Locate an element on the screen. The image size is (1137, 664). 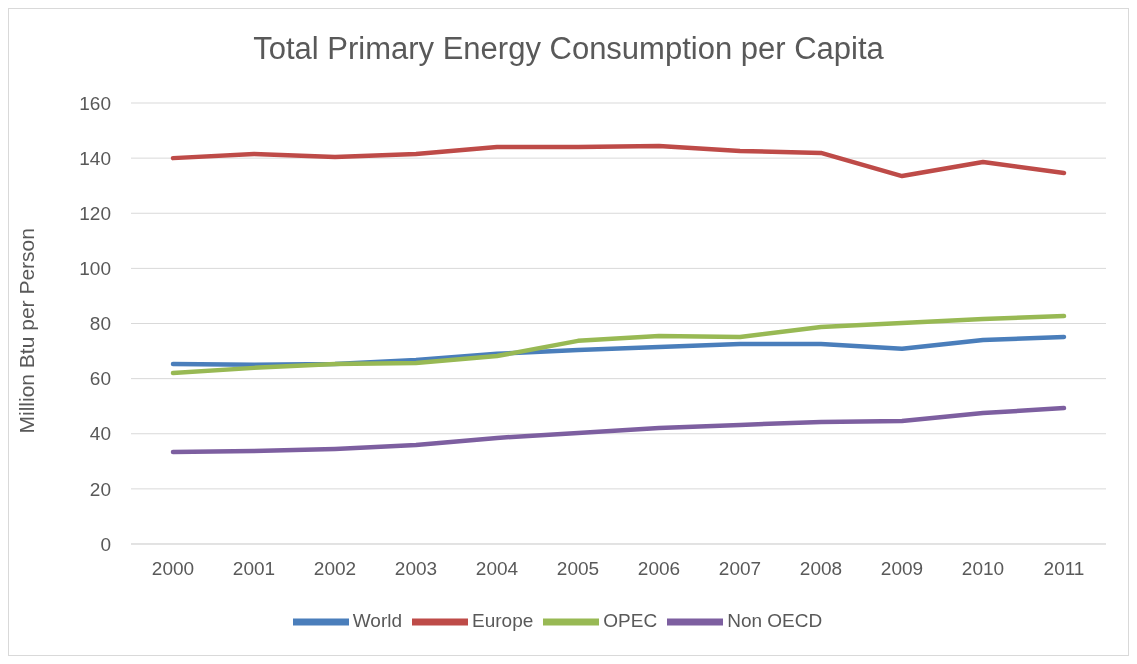
x-tick-label: 2007 is located at coordinates (740, 569).